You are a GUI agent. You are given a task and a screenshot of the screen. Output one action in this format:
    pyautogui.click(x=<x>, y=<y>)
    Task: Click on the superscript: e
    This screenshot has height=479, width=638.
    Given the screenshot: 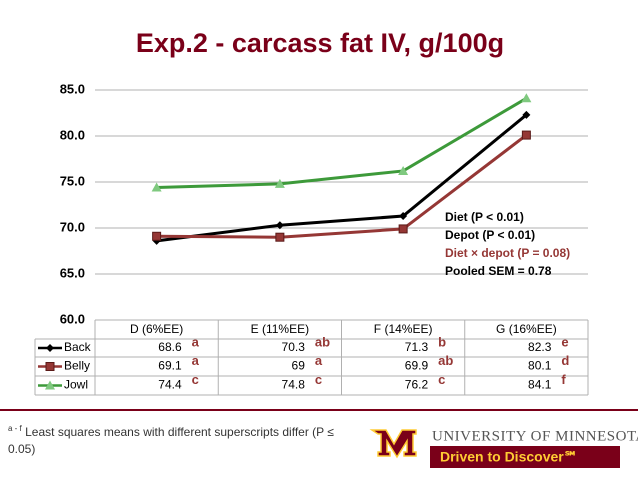 What is the action you would take?
    pyautogui.click(x=564, y=341)
    